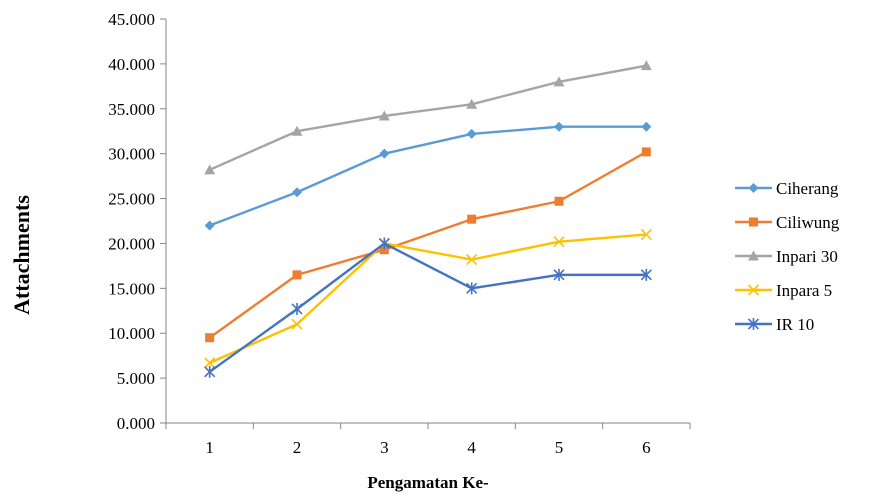 Image resolution: width=871 pixels, height=497 pixels. Describe the element at coordinates (131, 199) in the screenshot. I see `y-tick-label: 25.000` at that location.